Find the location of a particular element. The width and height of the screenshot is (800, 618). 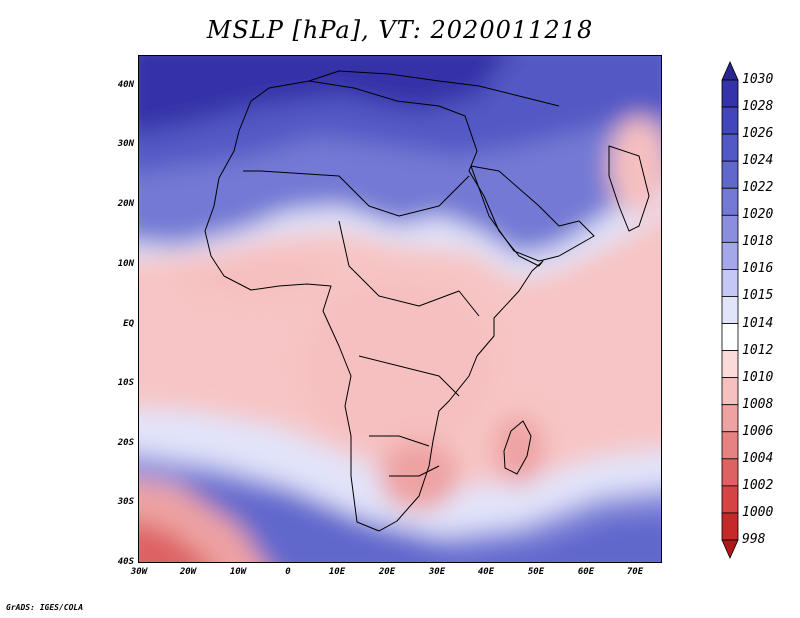

lon-label-20w: 20W is located at coordinates (188, 572).